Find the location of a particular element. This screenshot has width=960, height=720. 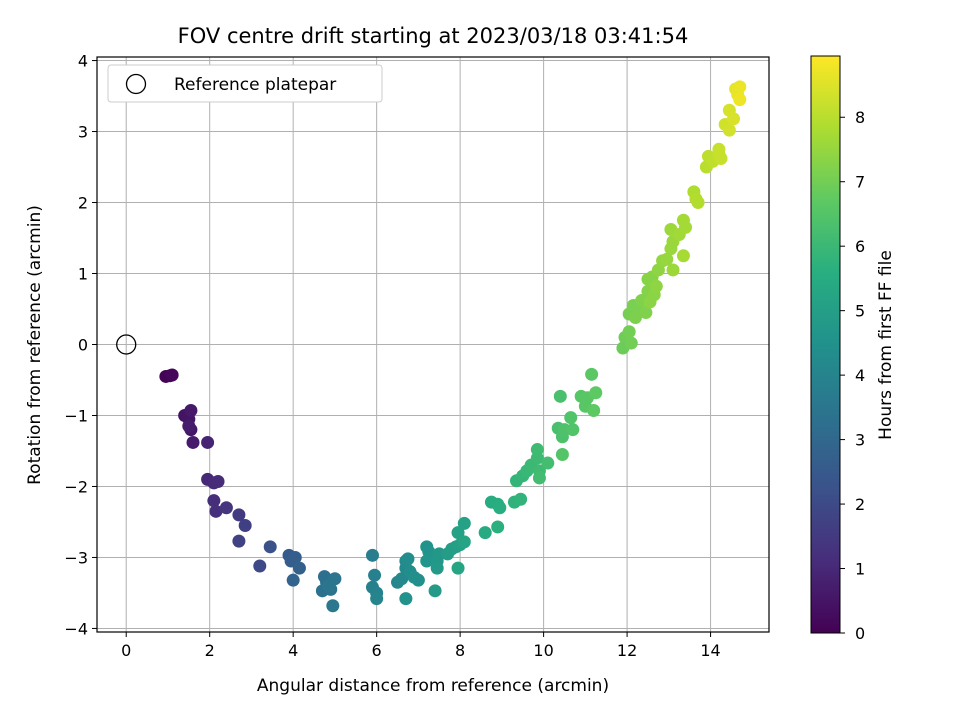

y-tick-label: −3 is located at coordinates (76, 557).